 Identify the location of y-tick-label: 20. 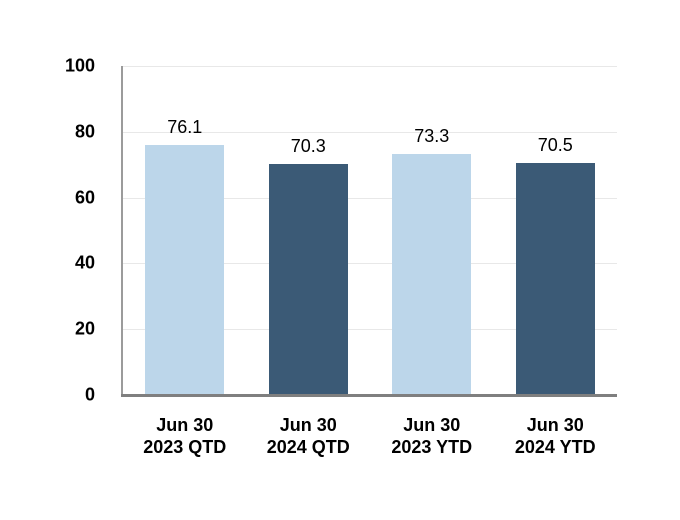
(84, 328).